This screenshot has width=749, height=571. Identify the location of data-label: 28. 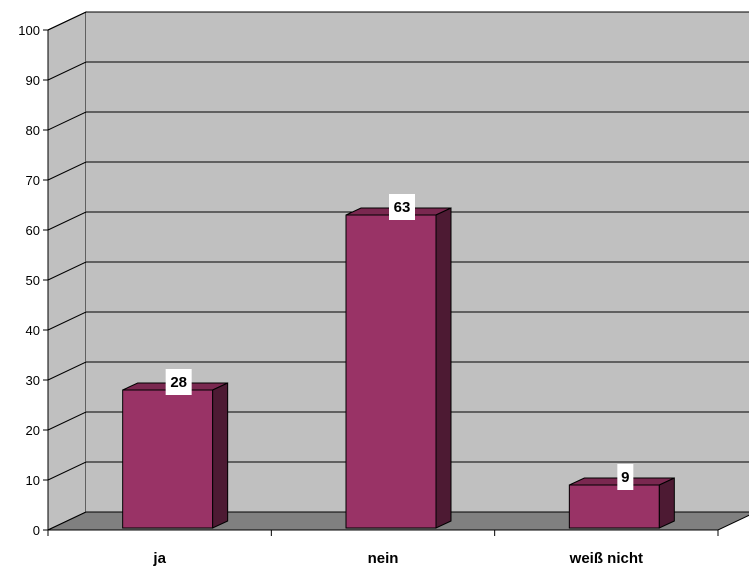
(178, 382).